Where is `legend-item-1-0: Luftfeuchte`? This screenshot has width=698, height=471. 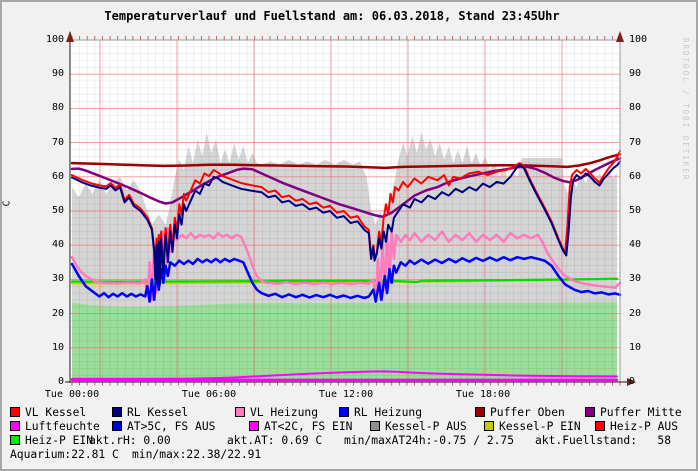
legend-item-1-0: Luftfeuchte is located at coordinates (55, 426).